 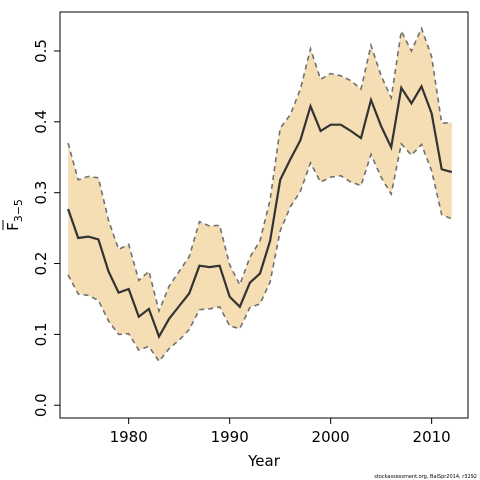 What do you see at coordinates (41, 51) in the screenshot?
I see `y-tick-label: 0.5` at bounding box center [41, 51].